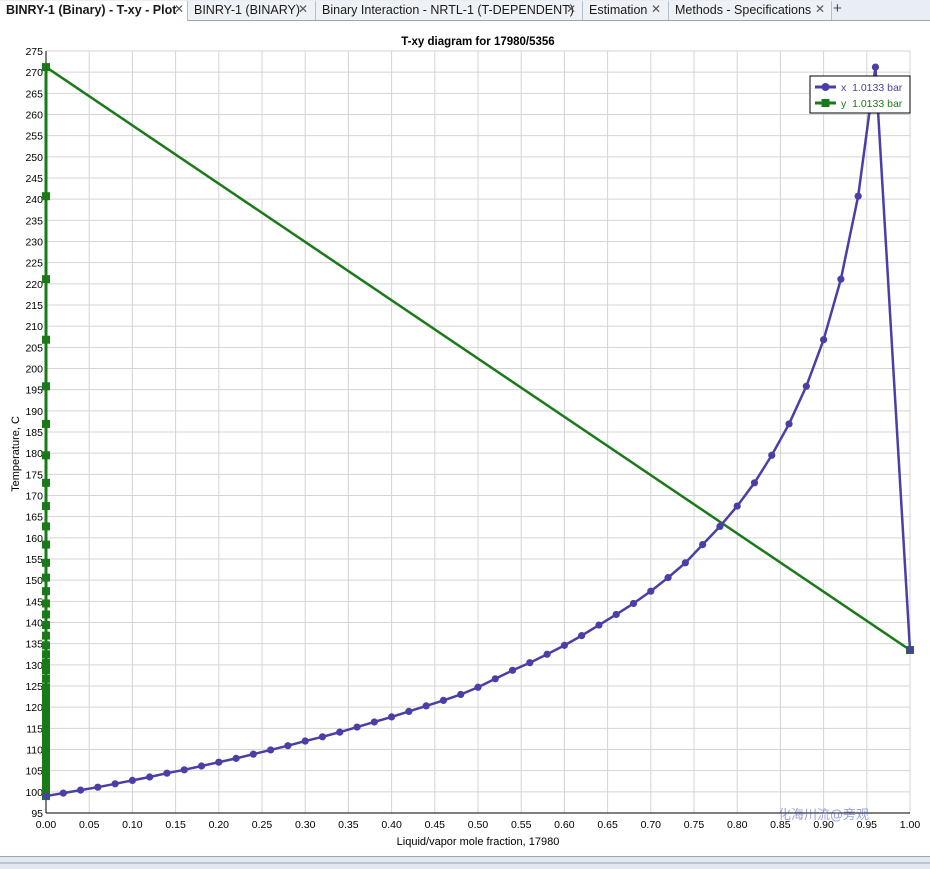 This screenshot has height=869, width=930. What do you see at coordinates (694, 825) in the screenshot?
I see `x-tick-label: 0.75` at bounding box center [694, 825].